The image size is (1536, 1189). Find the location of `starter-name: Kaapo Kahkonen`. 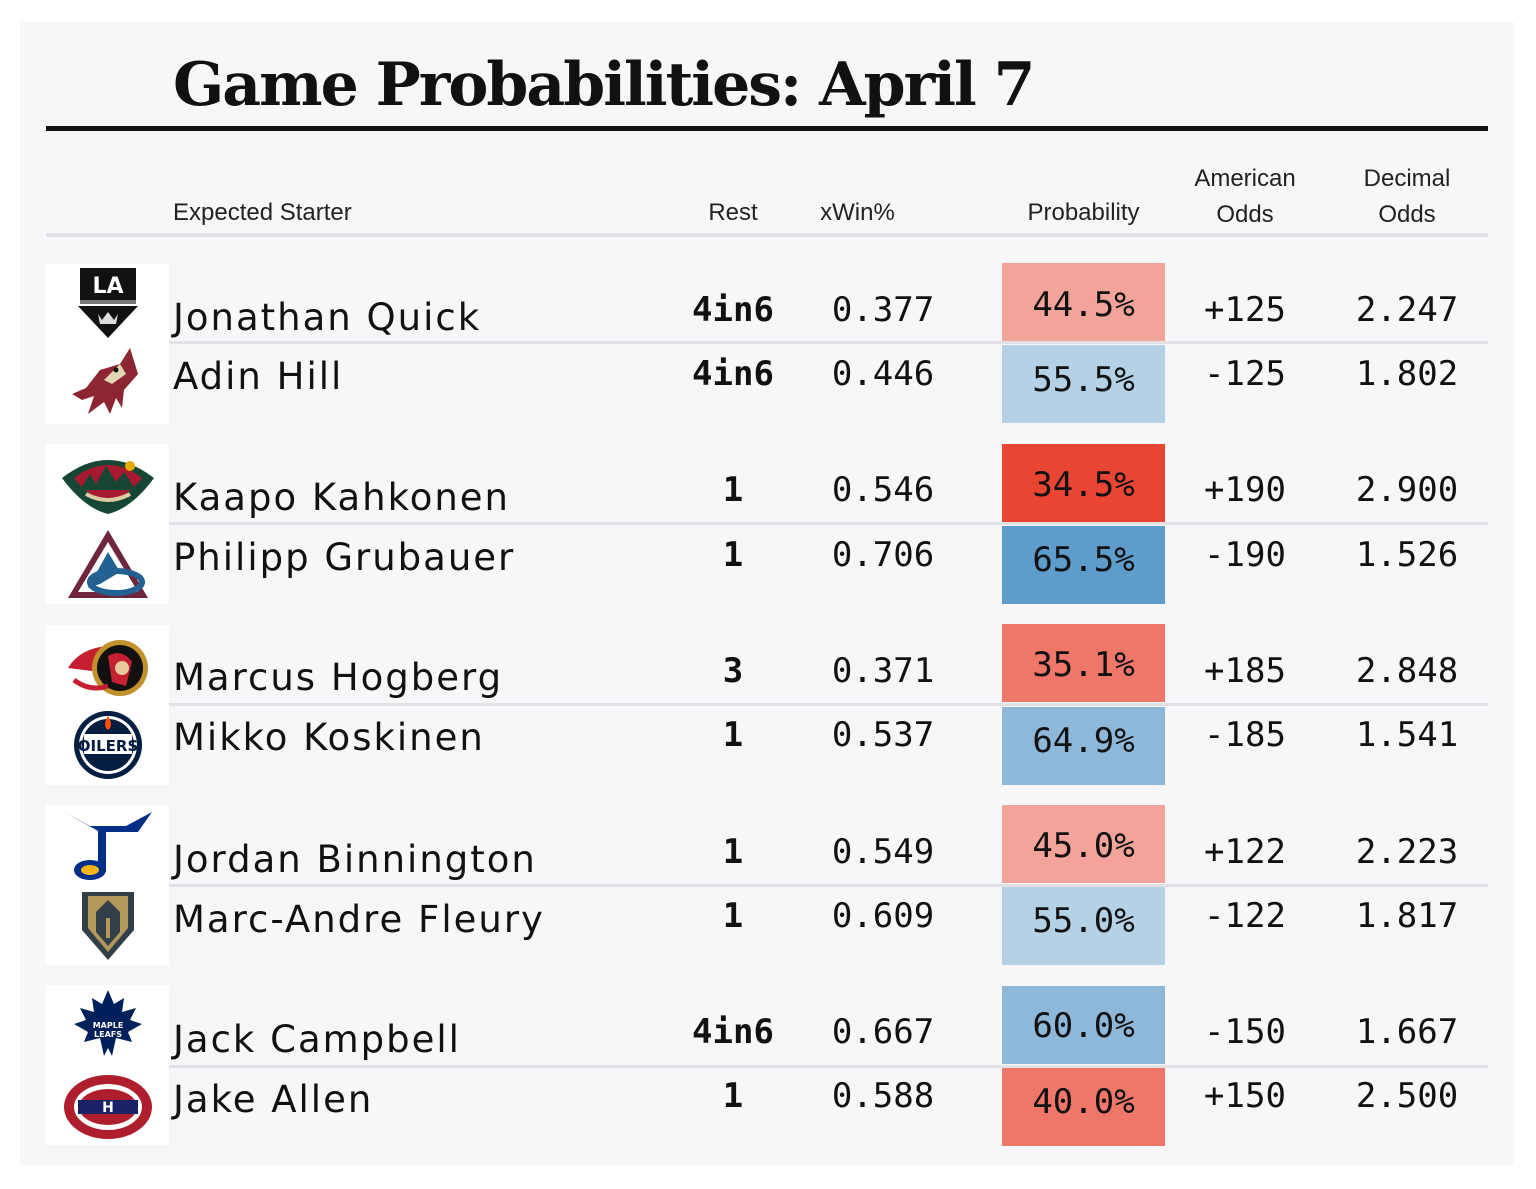

starter-name: Kaapo Kahkonen is located at coordinates (341, 497).